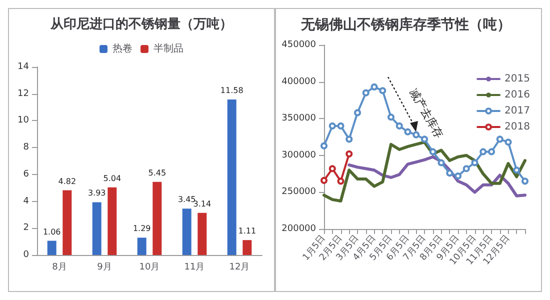  What do you see at coordinates (247, 231) in the screenshot?
I see `data-label: 1.11` at bounding box center [247, 231].